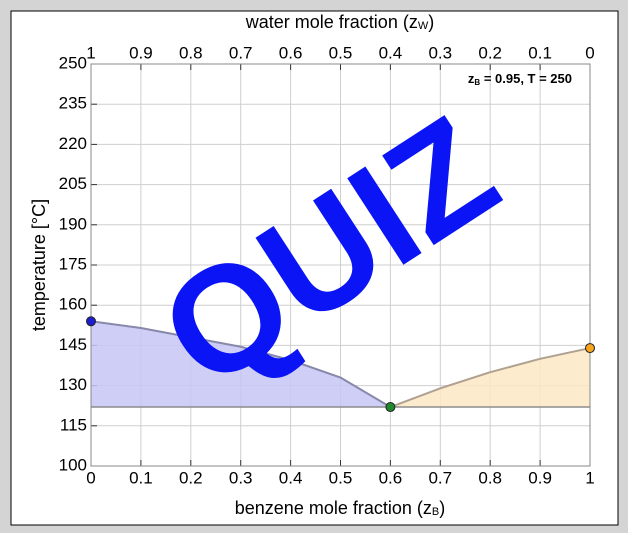 The width and height of the screenshot is (628, 533). Describe the element at coordinates (73, 344) in the screenshot. I see `y-tick-label: 145` at that location.